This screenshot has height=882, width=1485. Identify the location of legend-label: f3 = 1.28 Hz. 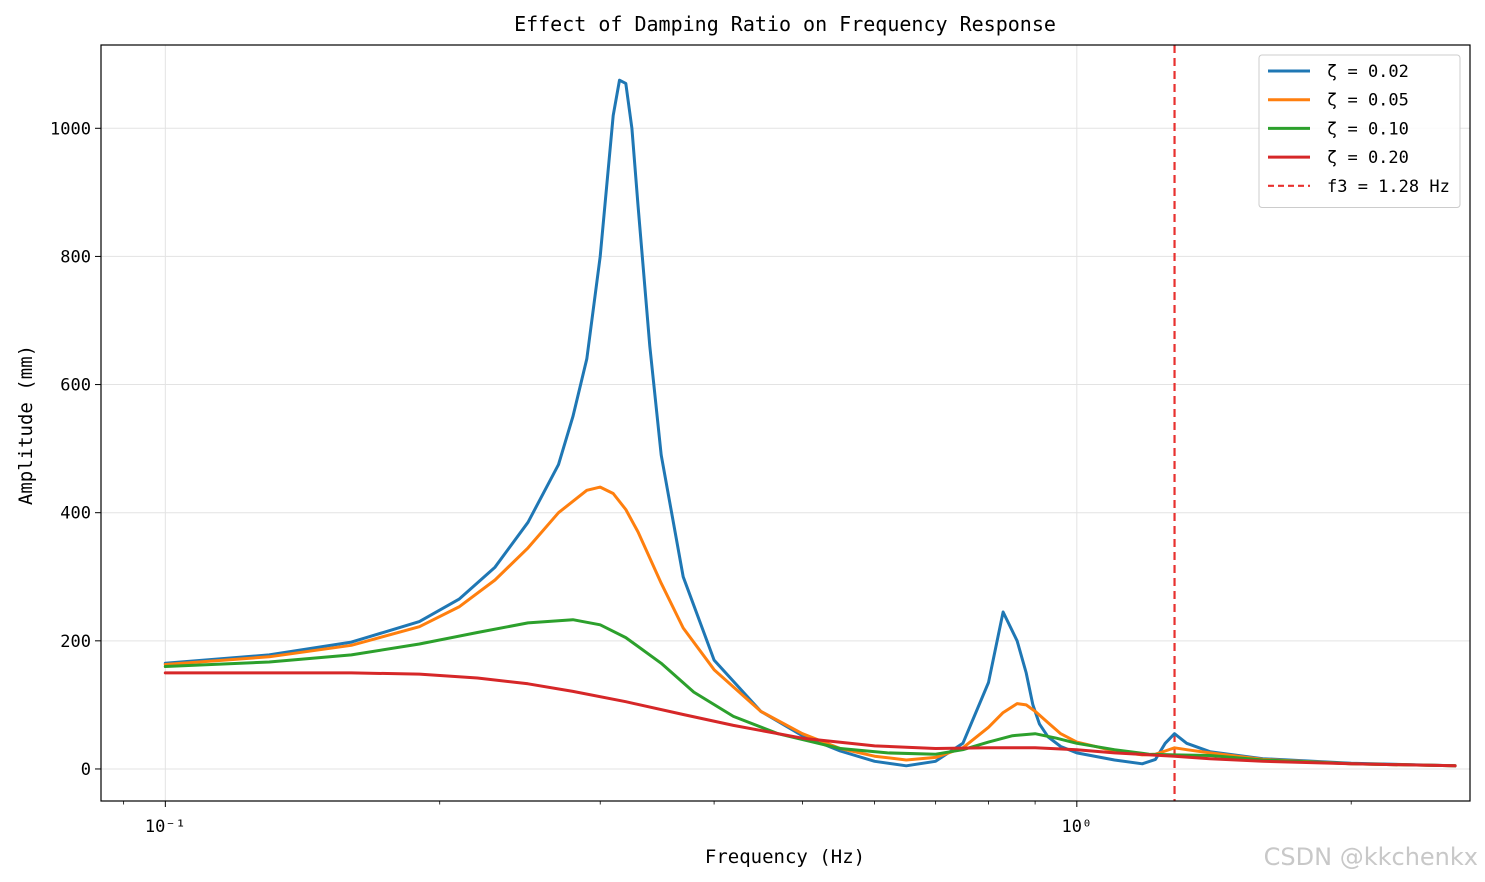
(1388, 187).